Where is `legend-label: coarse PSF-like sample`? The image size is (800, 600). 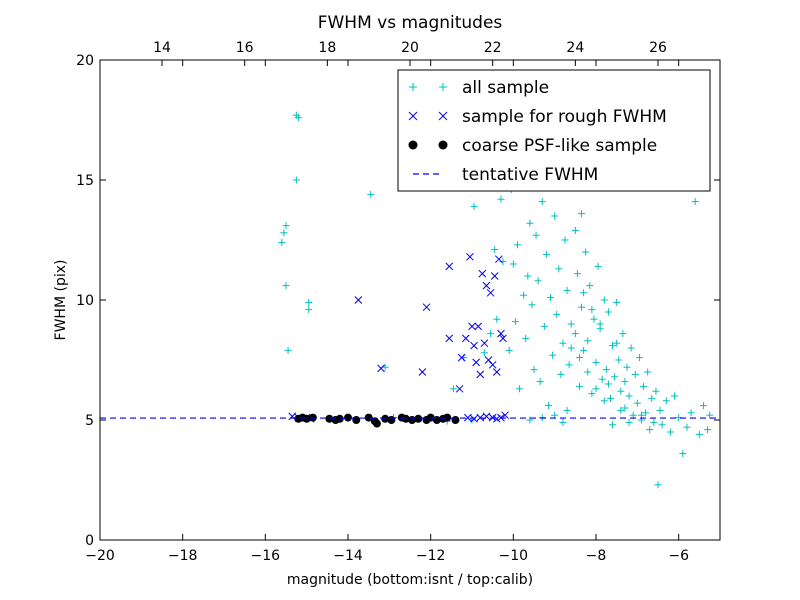
legend-label: coarse PSF-like sample is located at coordinates (559, 146).